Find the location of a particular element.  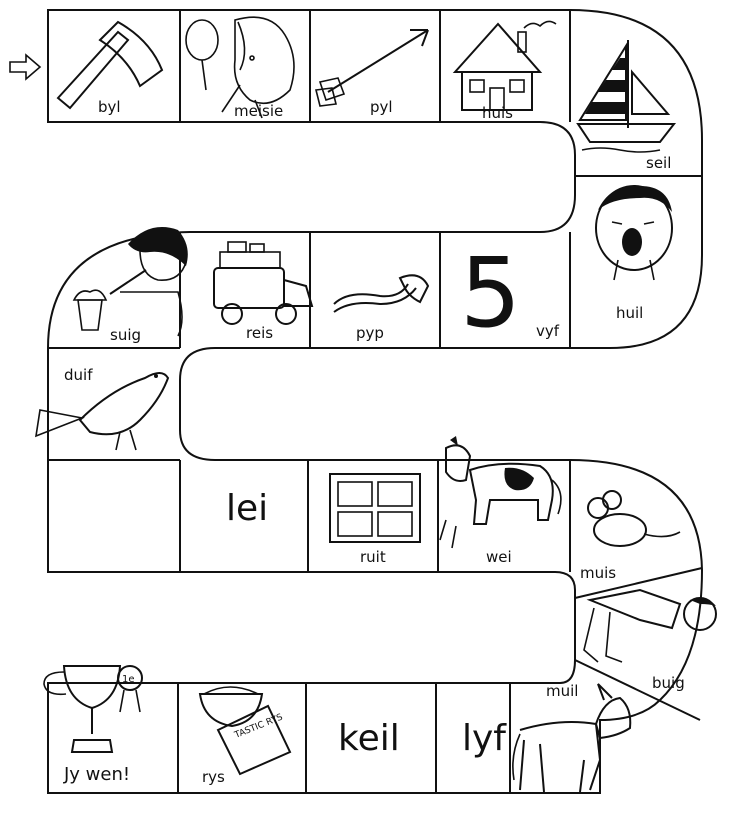

square-buig: buig is located at coordinates (650, 640).